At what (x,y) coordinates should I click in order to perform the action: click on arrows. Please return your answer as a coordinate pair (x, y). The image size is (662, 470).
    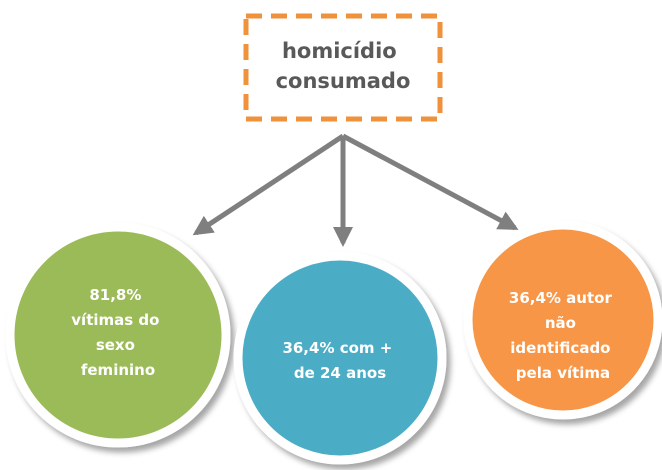
    Looking at the image, I should click on (355, 190).